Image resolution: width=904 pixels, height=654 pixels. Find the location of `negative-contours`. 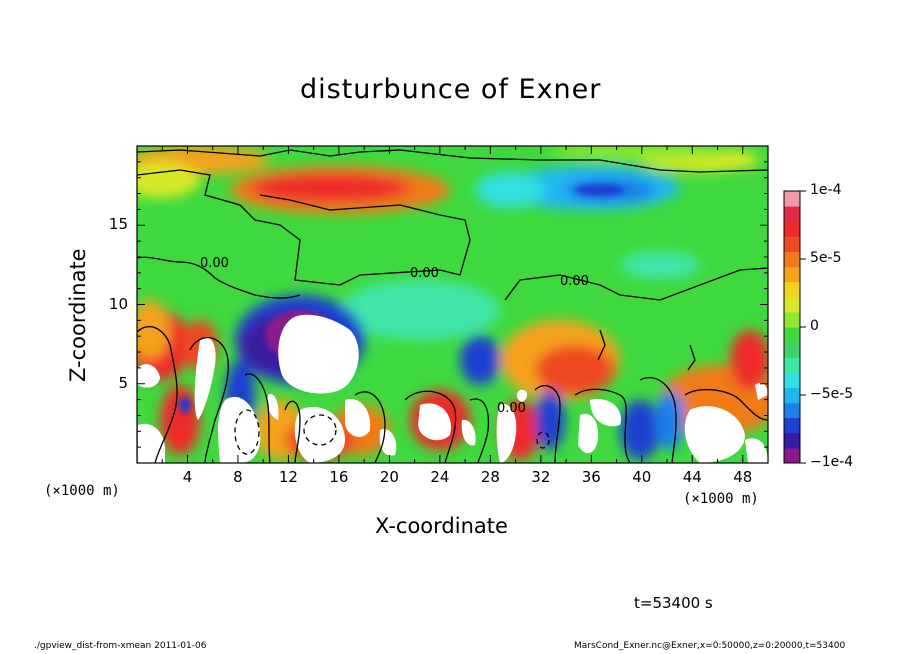

negative-contours is located at coordinates (392, 432).